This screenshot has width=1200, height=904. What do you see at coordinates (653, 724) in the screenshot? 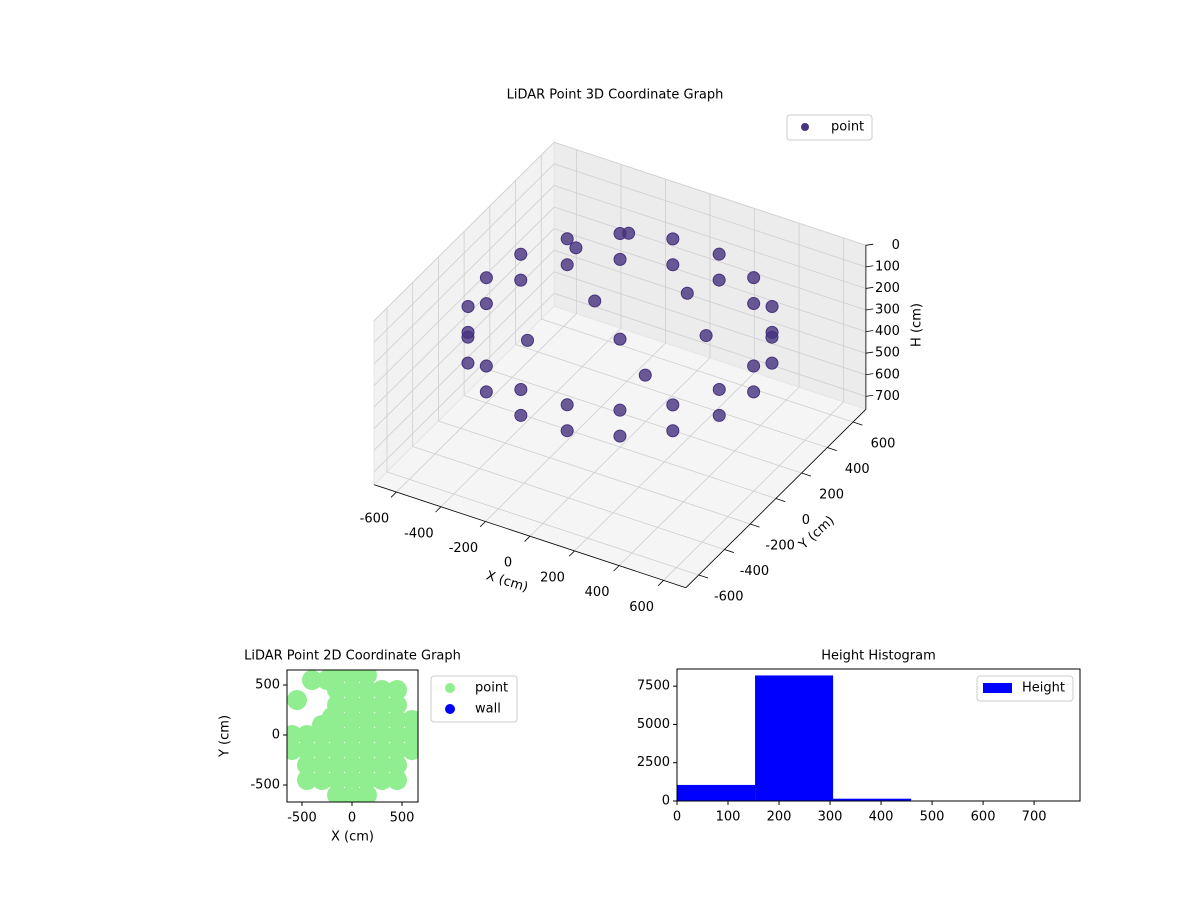
I see `y-tick-label: 5000` at bounding box center [653, 724].